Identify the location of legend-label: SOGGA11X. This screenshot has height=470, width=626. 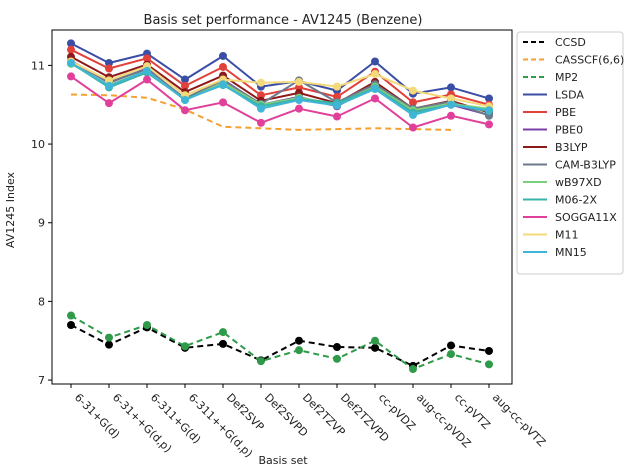
(586, 217).